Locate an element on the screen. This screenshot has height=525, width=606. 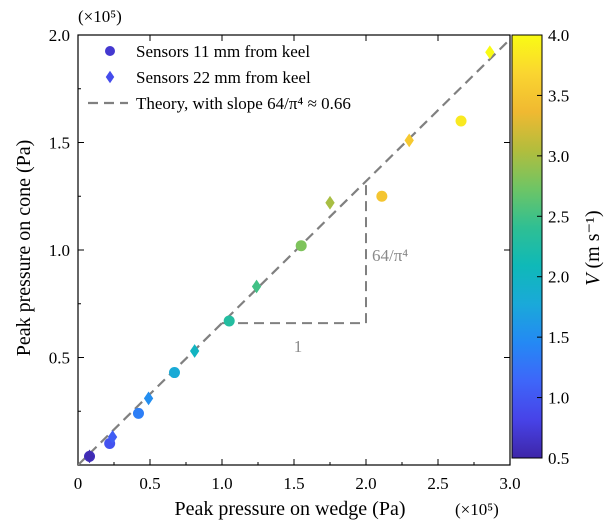
x-multiplier-label: (×10⁵) is located at coordinates (477, 509).